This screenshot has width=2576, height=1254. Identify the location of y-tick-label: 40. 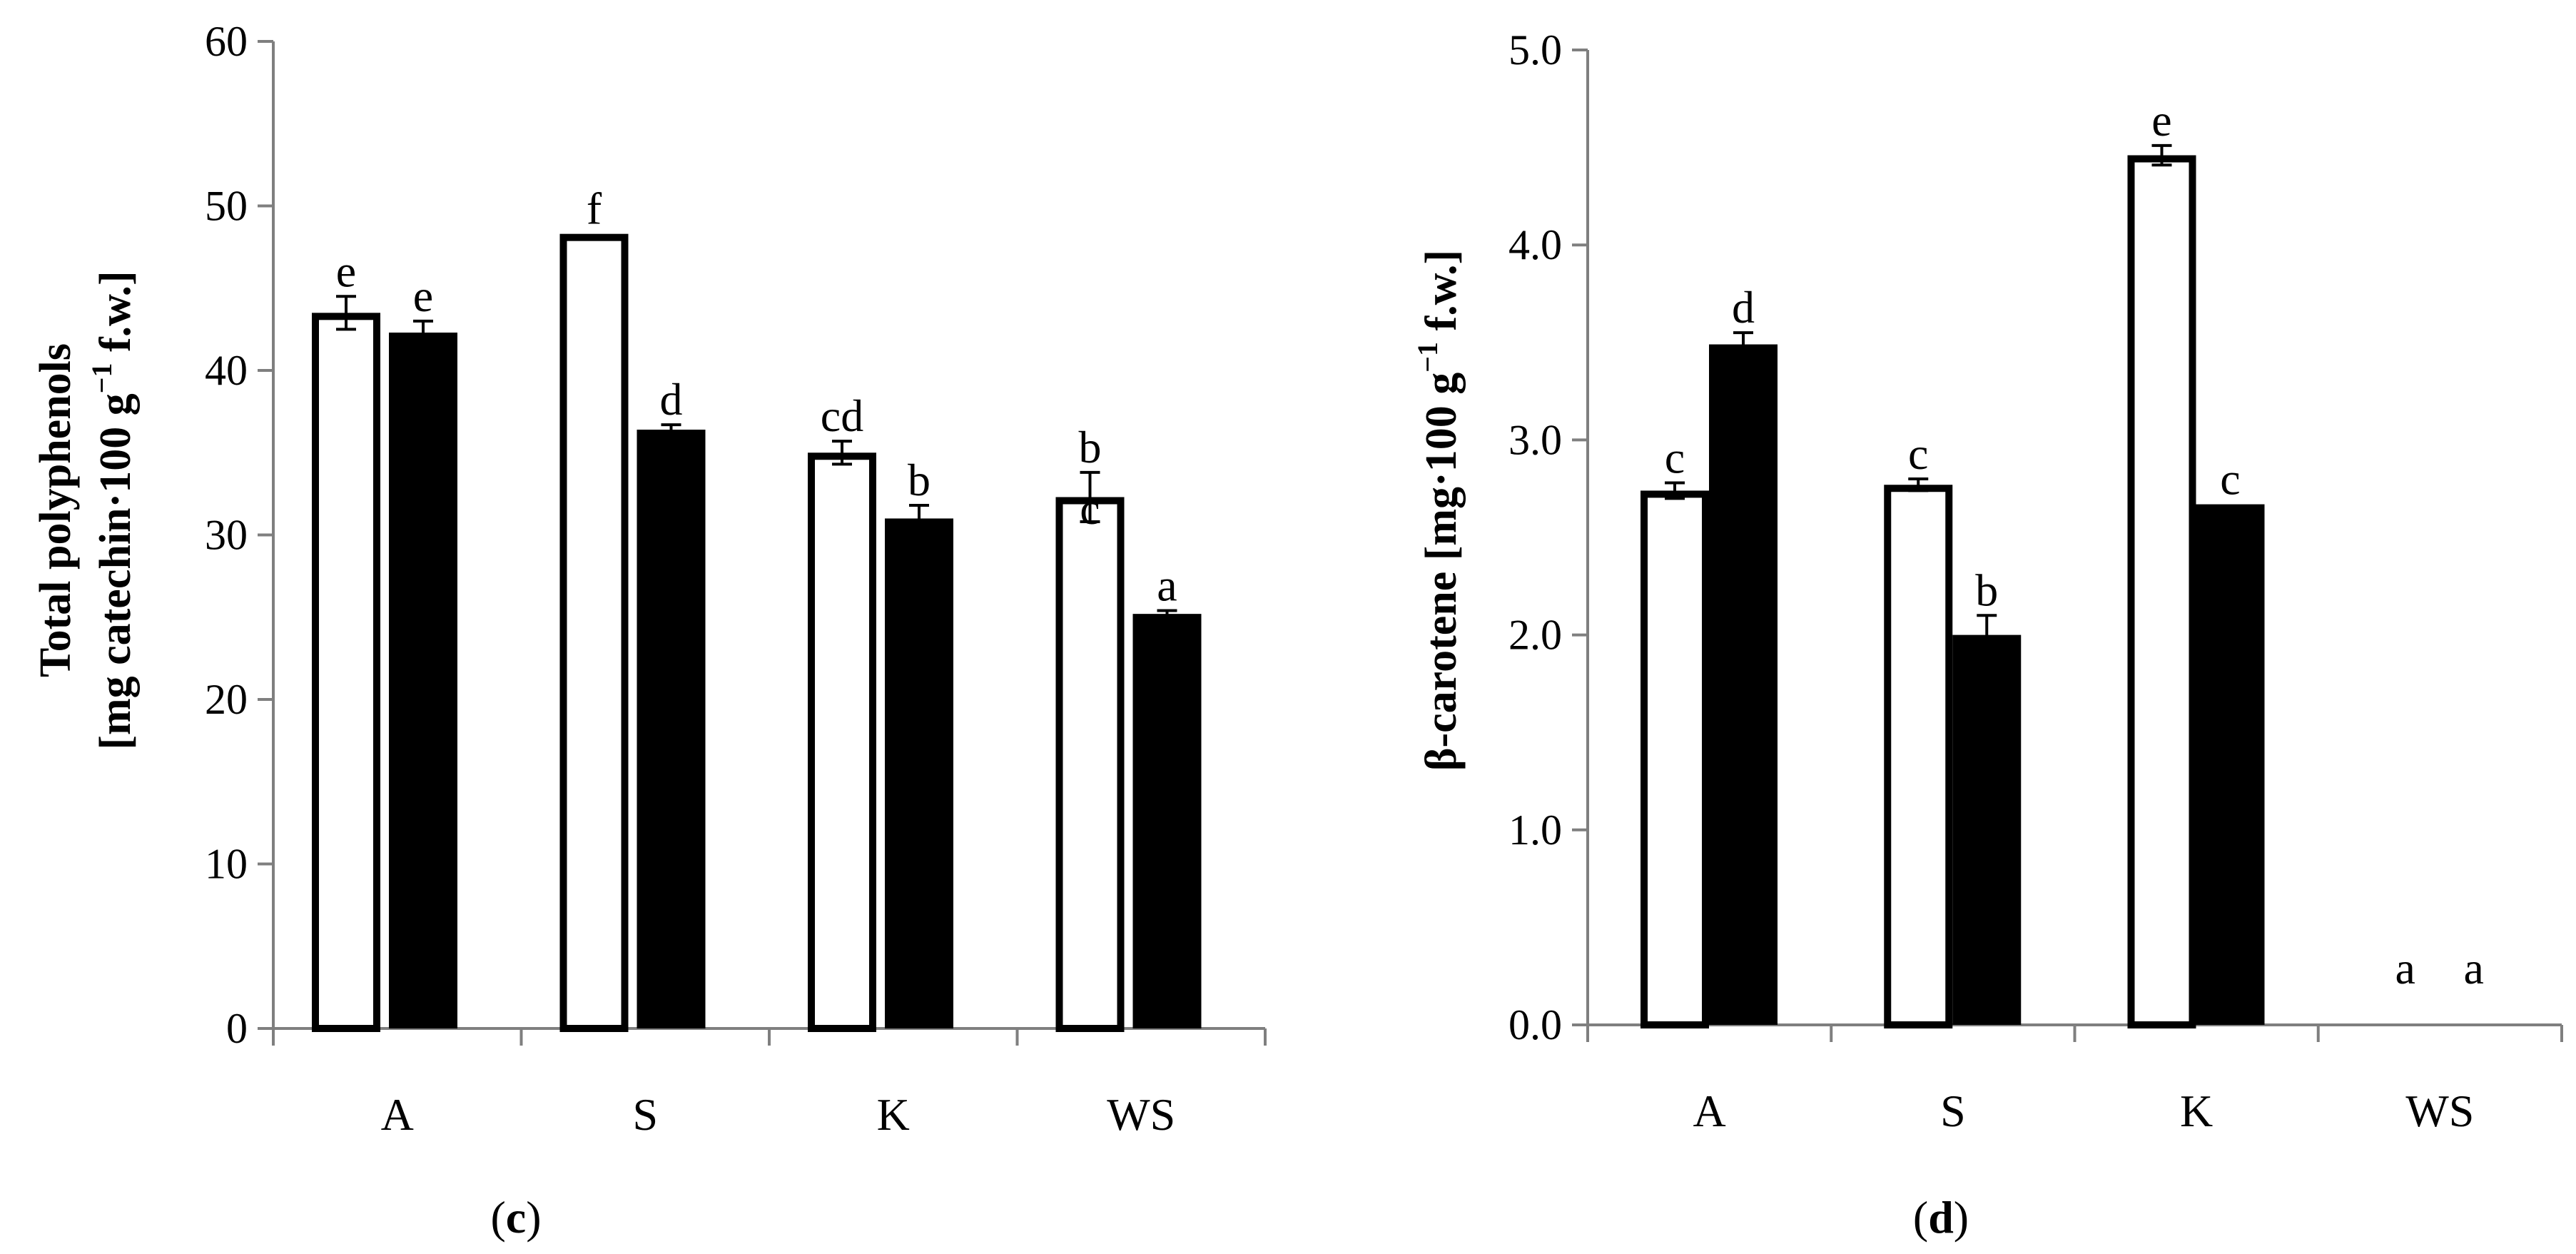
(226, 370).